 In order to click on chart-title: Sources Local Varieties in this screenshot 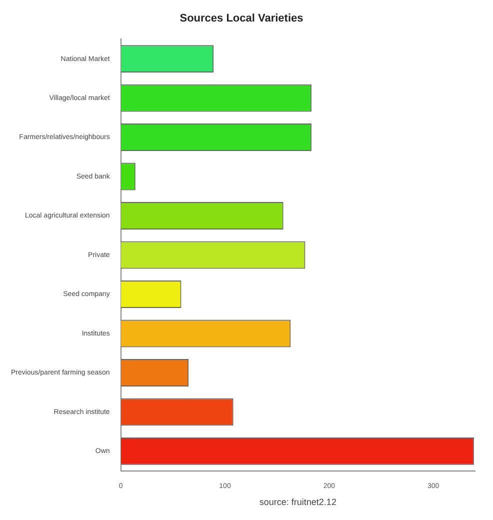, I will do `click(242, 18)`.